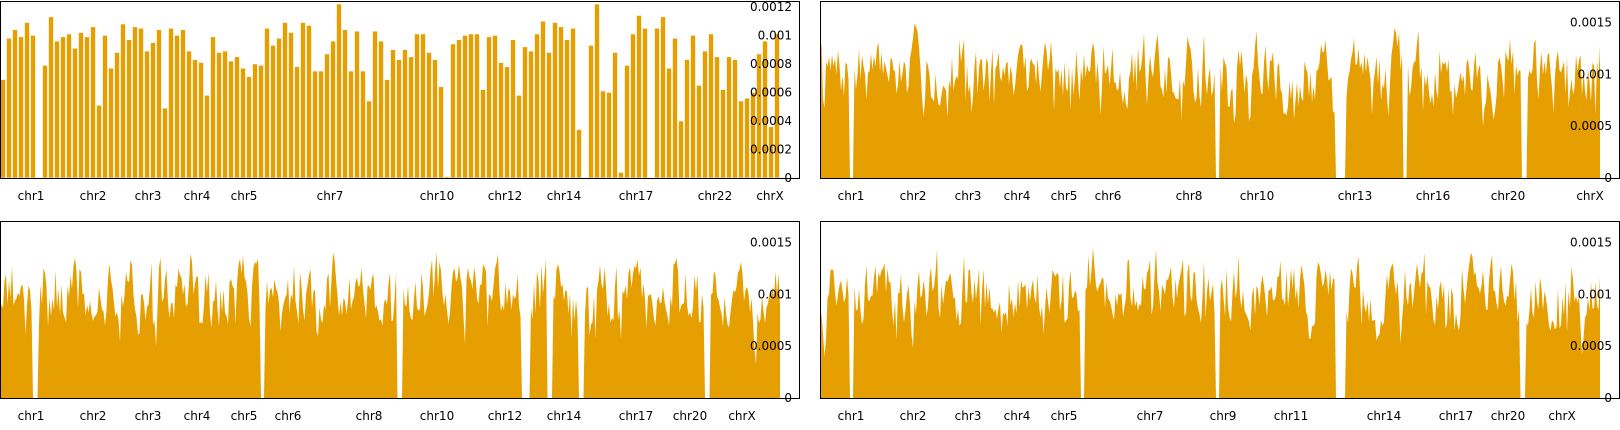  Describe the element at coordinates (505, 196) in the screenshot. I see `chromosome-label: chr12` at that location.